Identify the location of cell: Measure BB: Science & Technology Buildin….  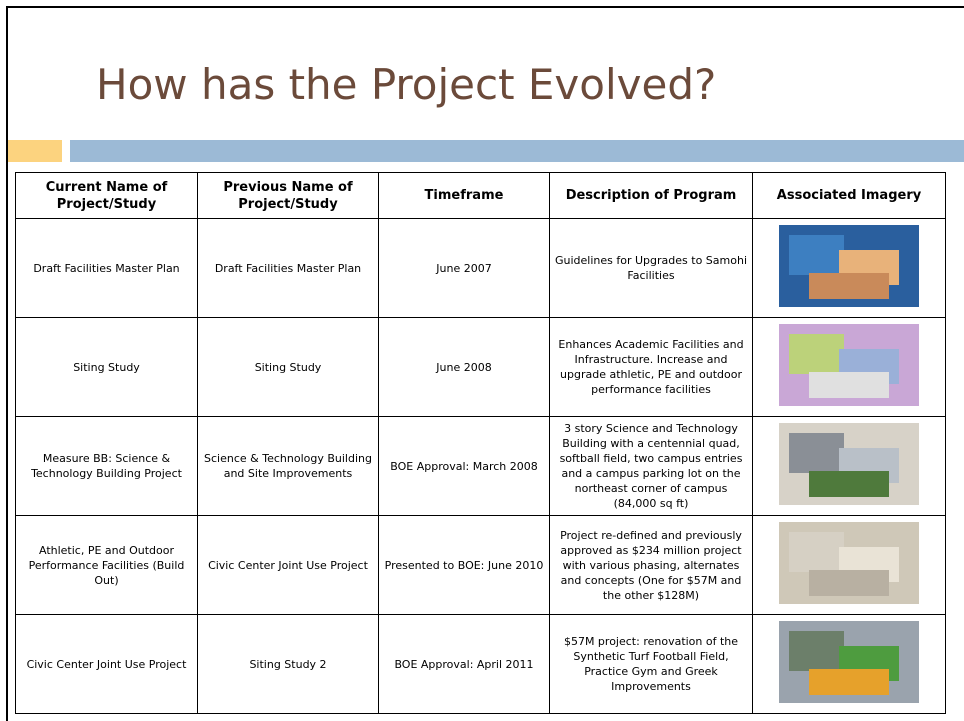
(106, 466).